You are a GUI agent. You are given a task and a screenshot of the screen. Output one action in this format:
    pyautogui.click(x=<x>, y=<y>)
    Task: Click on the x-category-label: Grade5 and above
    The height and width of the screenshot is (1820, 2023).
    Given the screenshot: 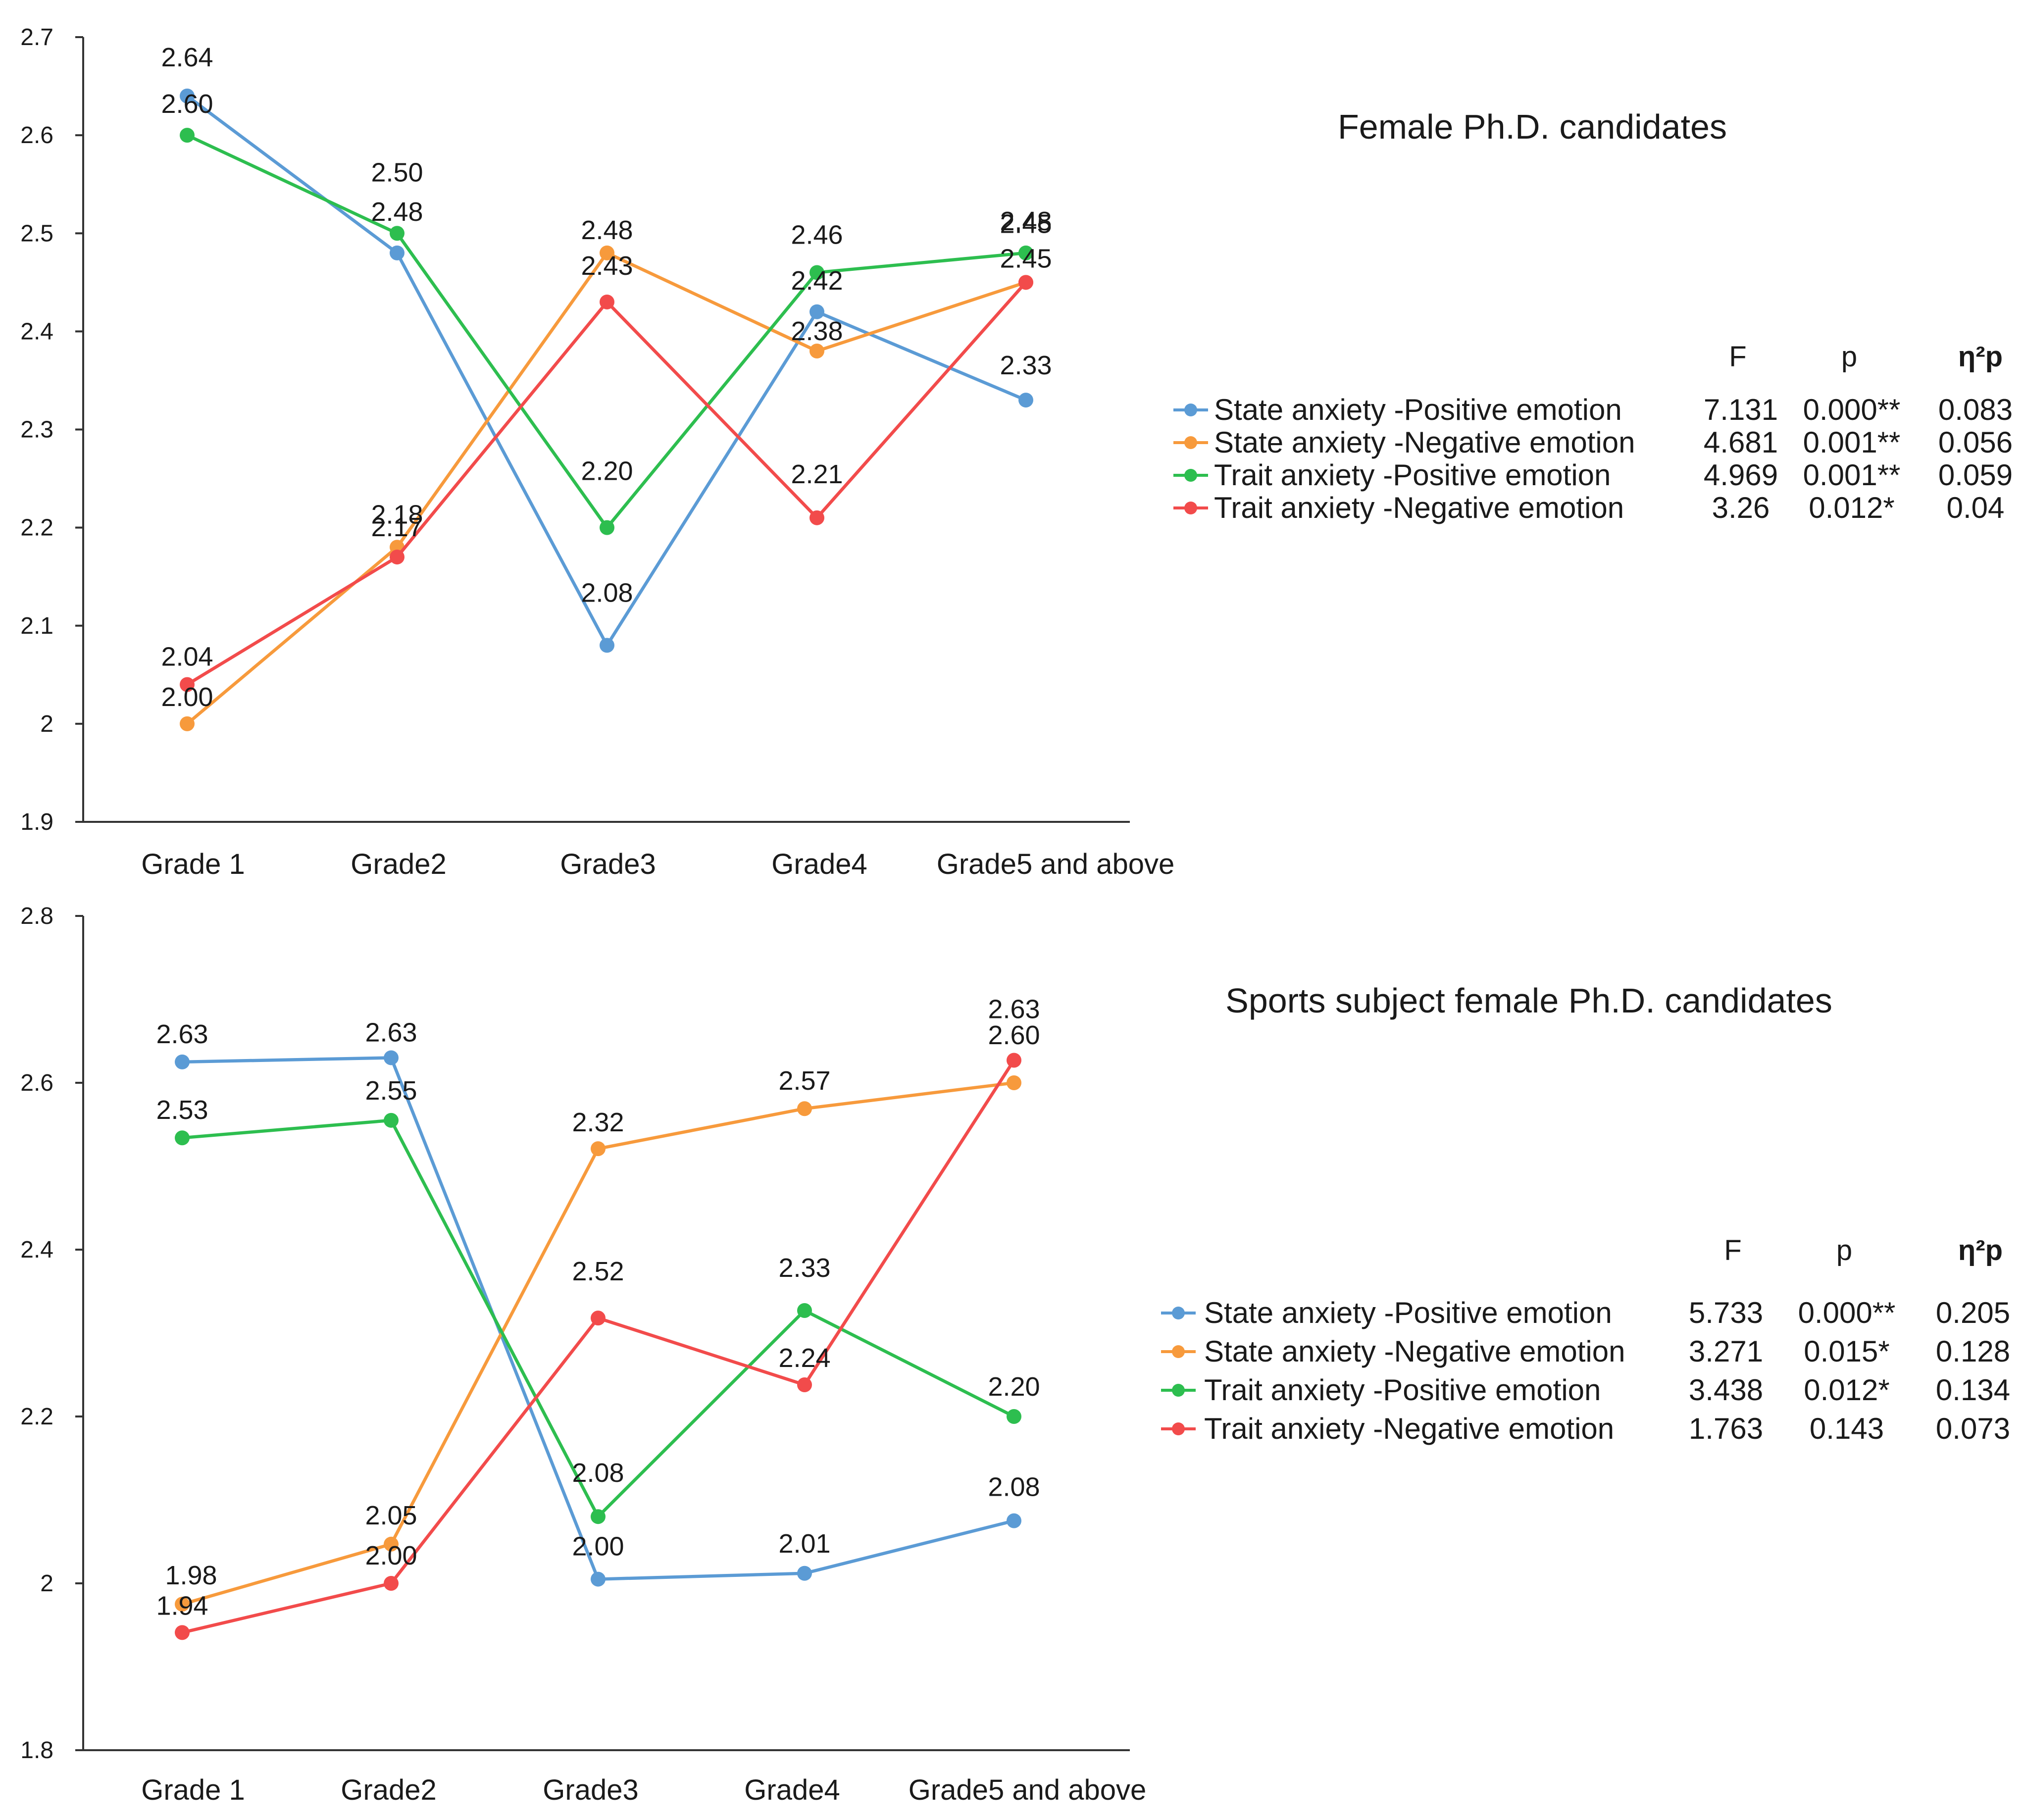 What is the action you would take?
    pyautogui.click(x=1027, y=1790)
    